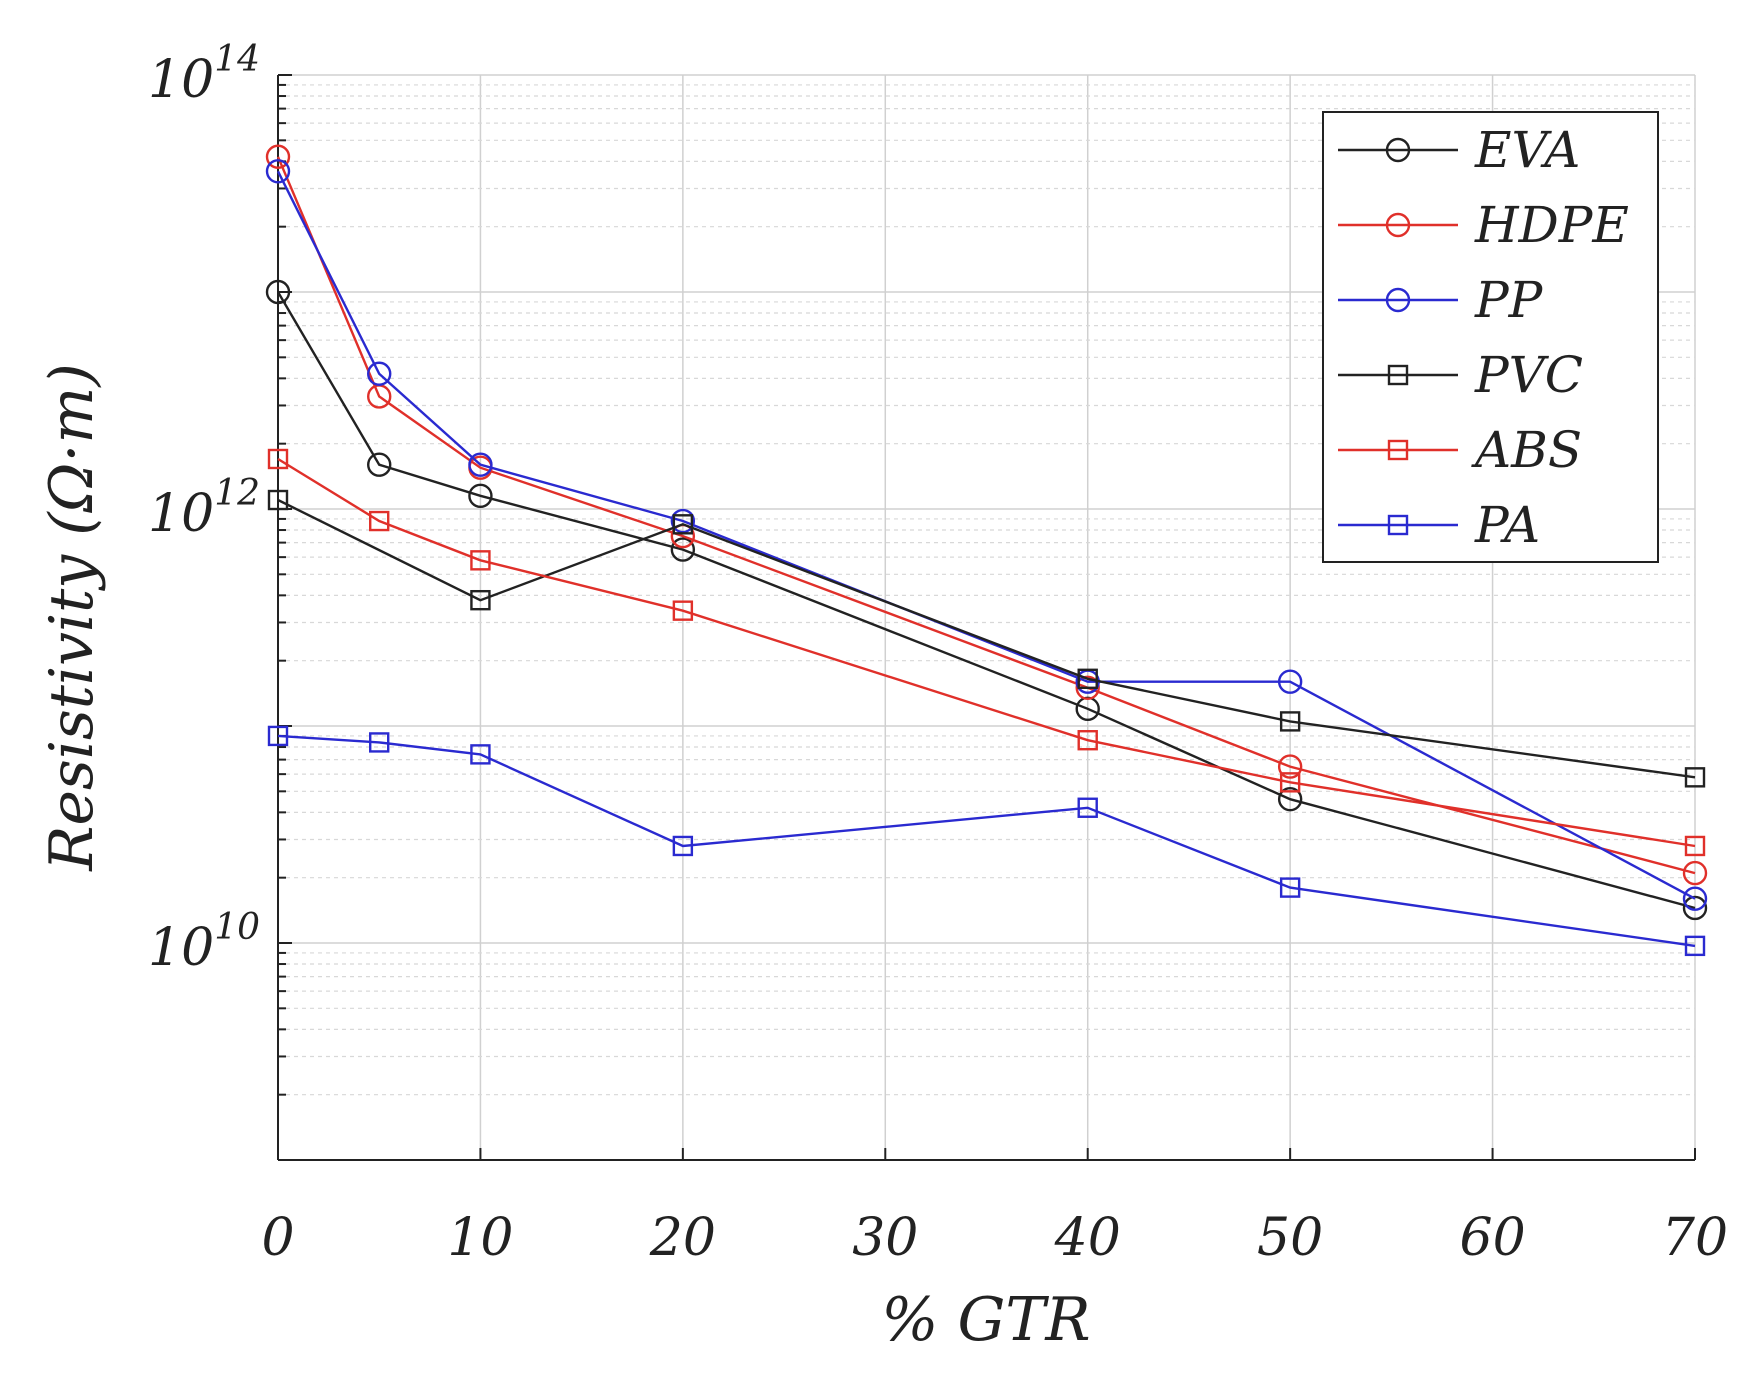  I want to click on x-tick-label: 10, so click(480, 1238).